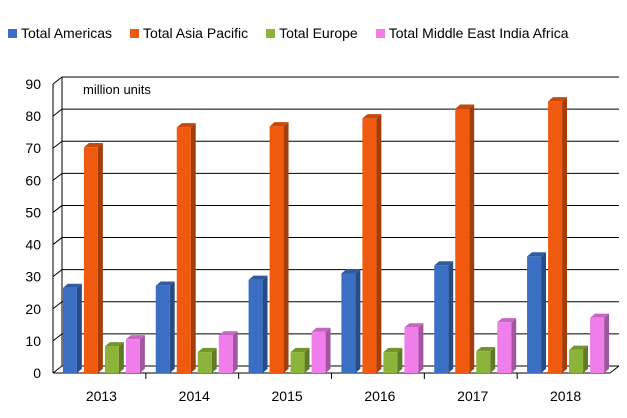 The height and width of the screenshot is (418, 627). I want to click on x-tick-label: 2018, so click(565, 396).